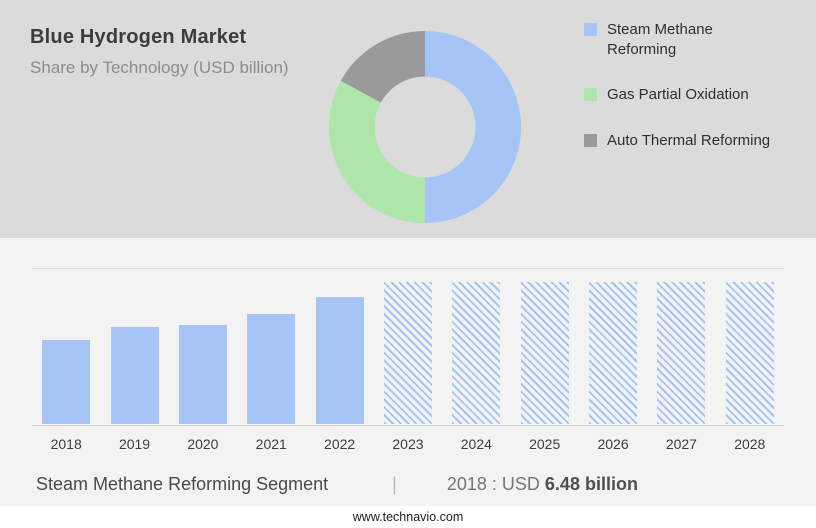 Image resolution: width=816 pixels, height=528 pixels. I want to click on legend-label: Steam Methane Reforming, so click(660, 39).